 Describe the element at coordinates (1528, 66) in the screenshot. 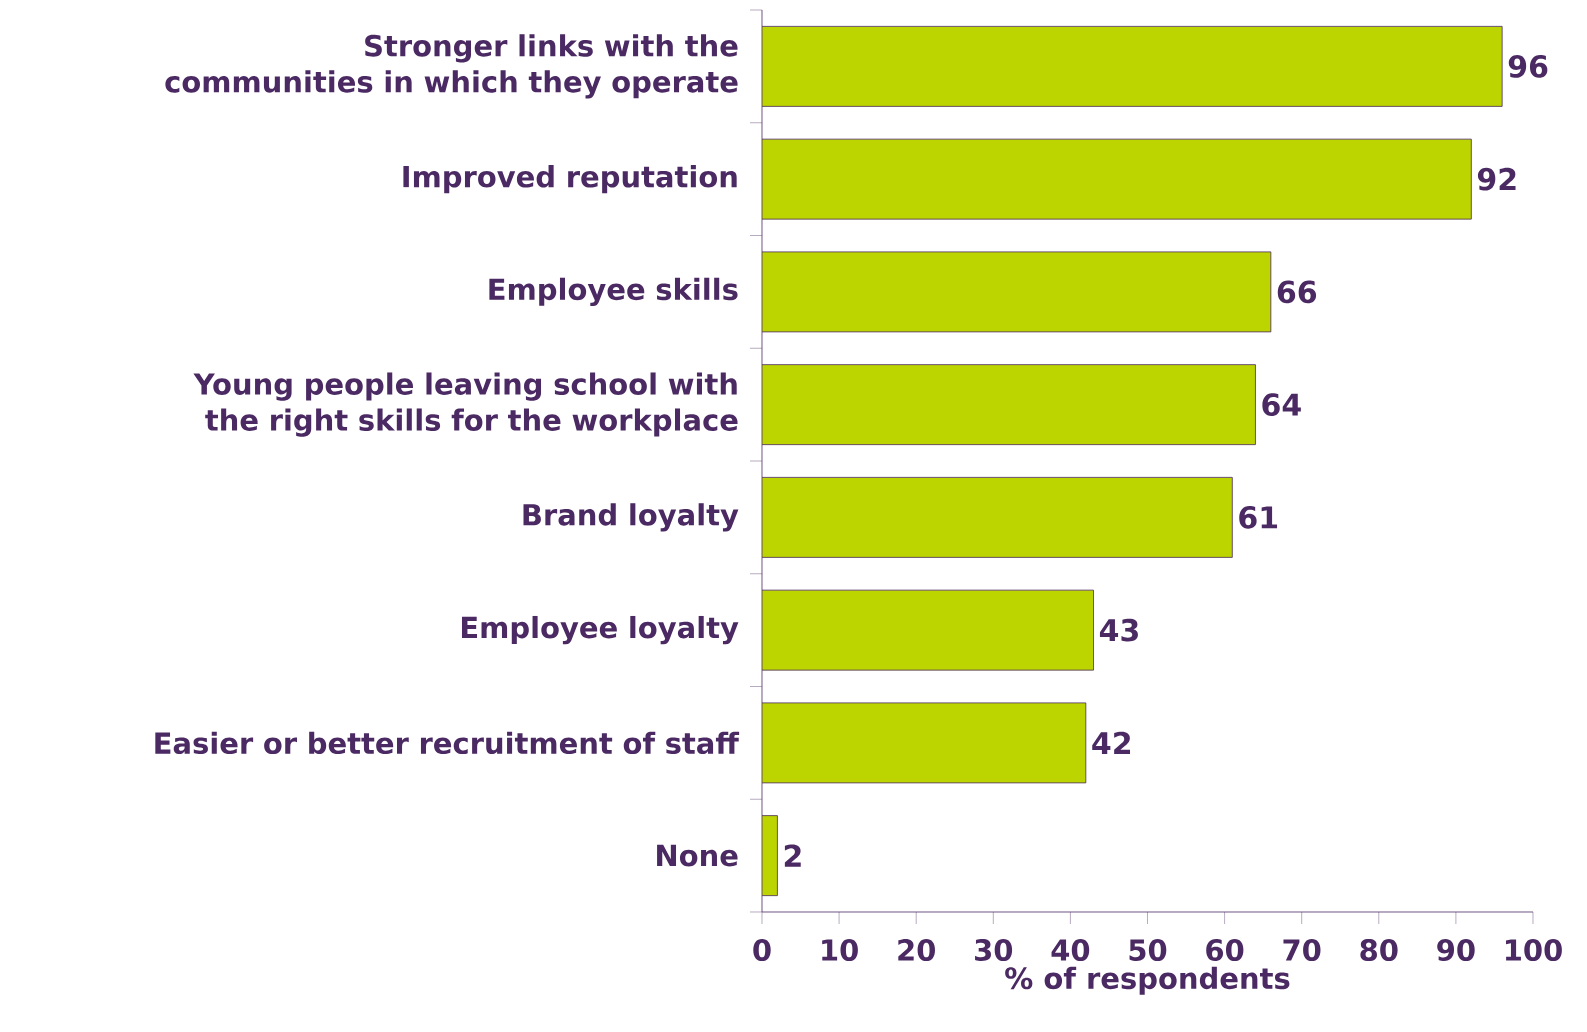

I see `data-label: 96` at that location.